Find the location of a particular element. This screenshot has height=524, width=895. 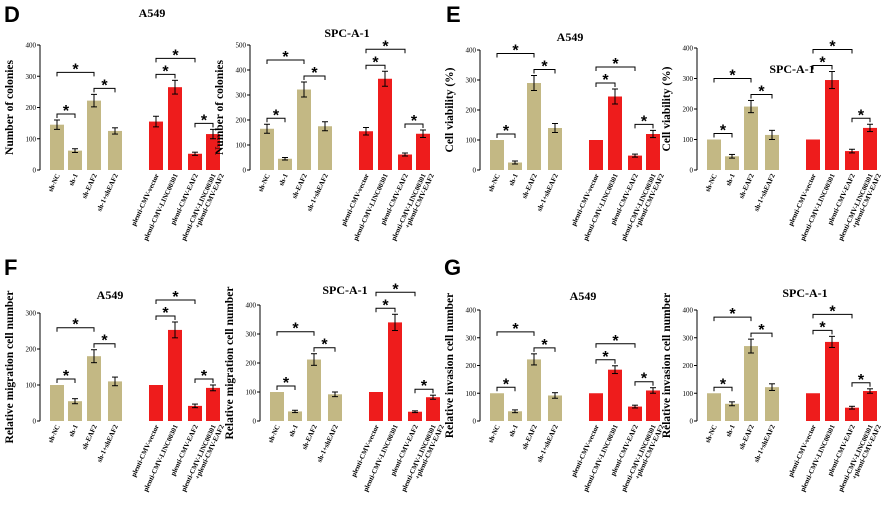

panel-letter-g: G is located at coordinates (452, 267).